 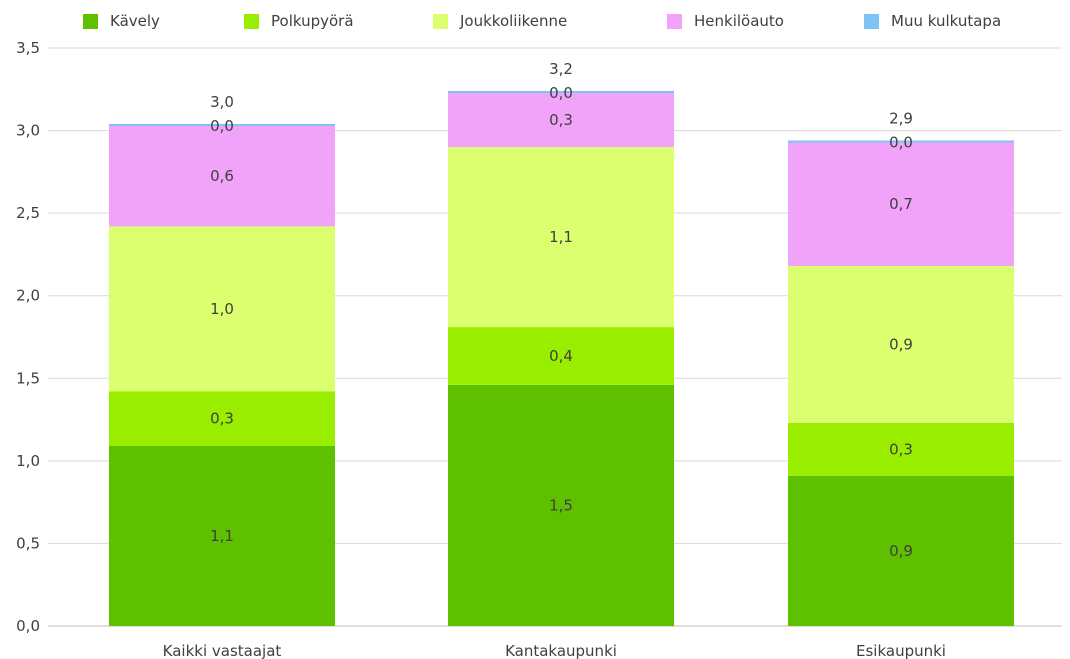 I want to click on data-label: 0,7, so click(x=901, y=204).